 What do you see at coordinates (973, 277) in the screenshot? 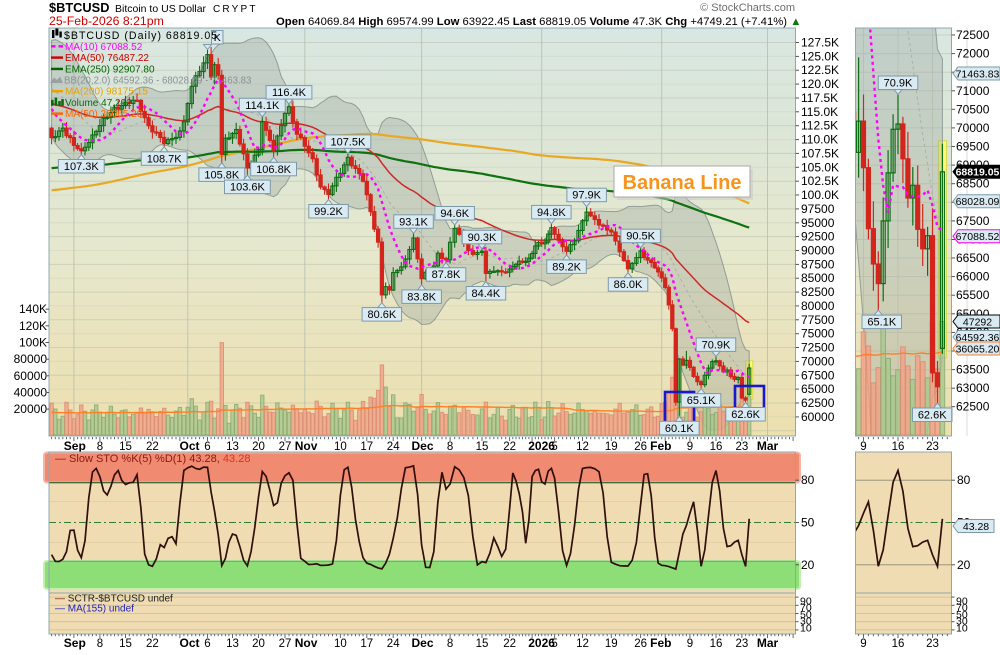
I see `svg-text: 66000` at bounding box center [973, 277].